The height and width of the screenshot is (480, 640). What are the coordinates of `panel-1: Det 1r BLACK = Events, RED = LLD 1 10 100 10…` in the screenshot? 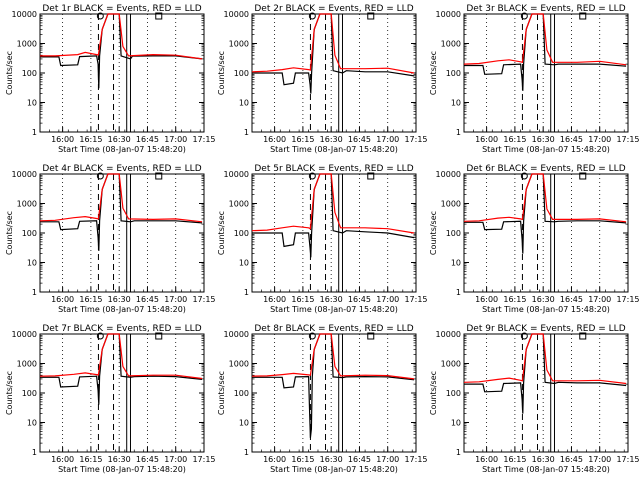 It's located at (110, 79).